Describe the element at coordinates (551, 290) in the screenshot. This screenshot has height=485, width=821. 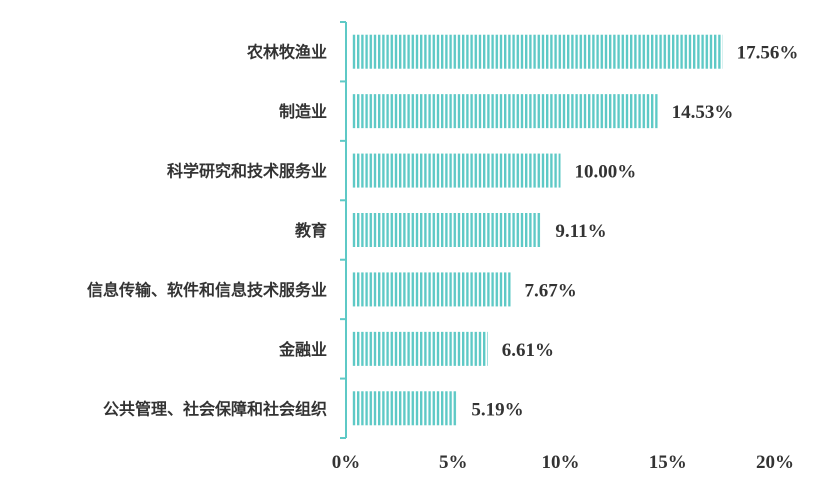
I see `data-label: 7.67%` at that location.